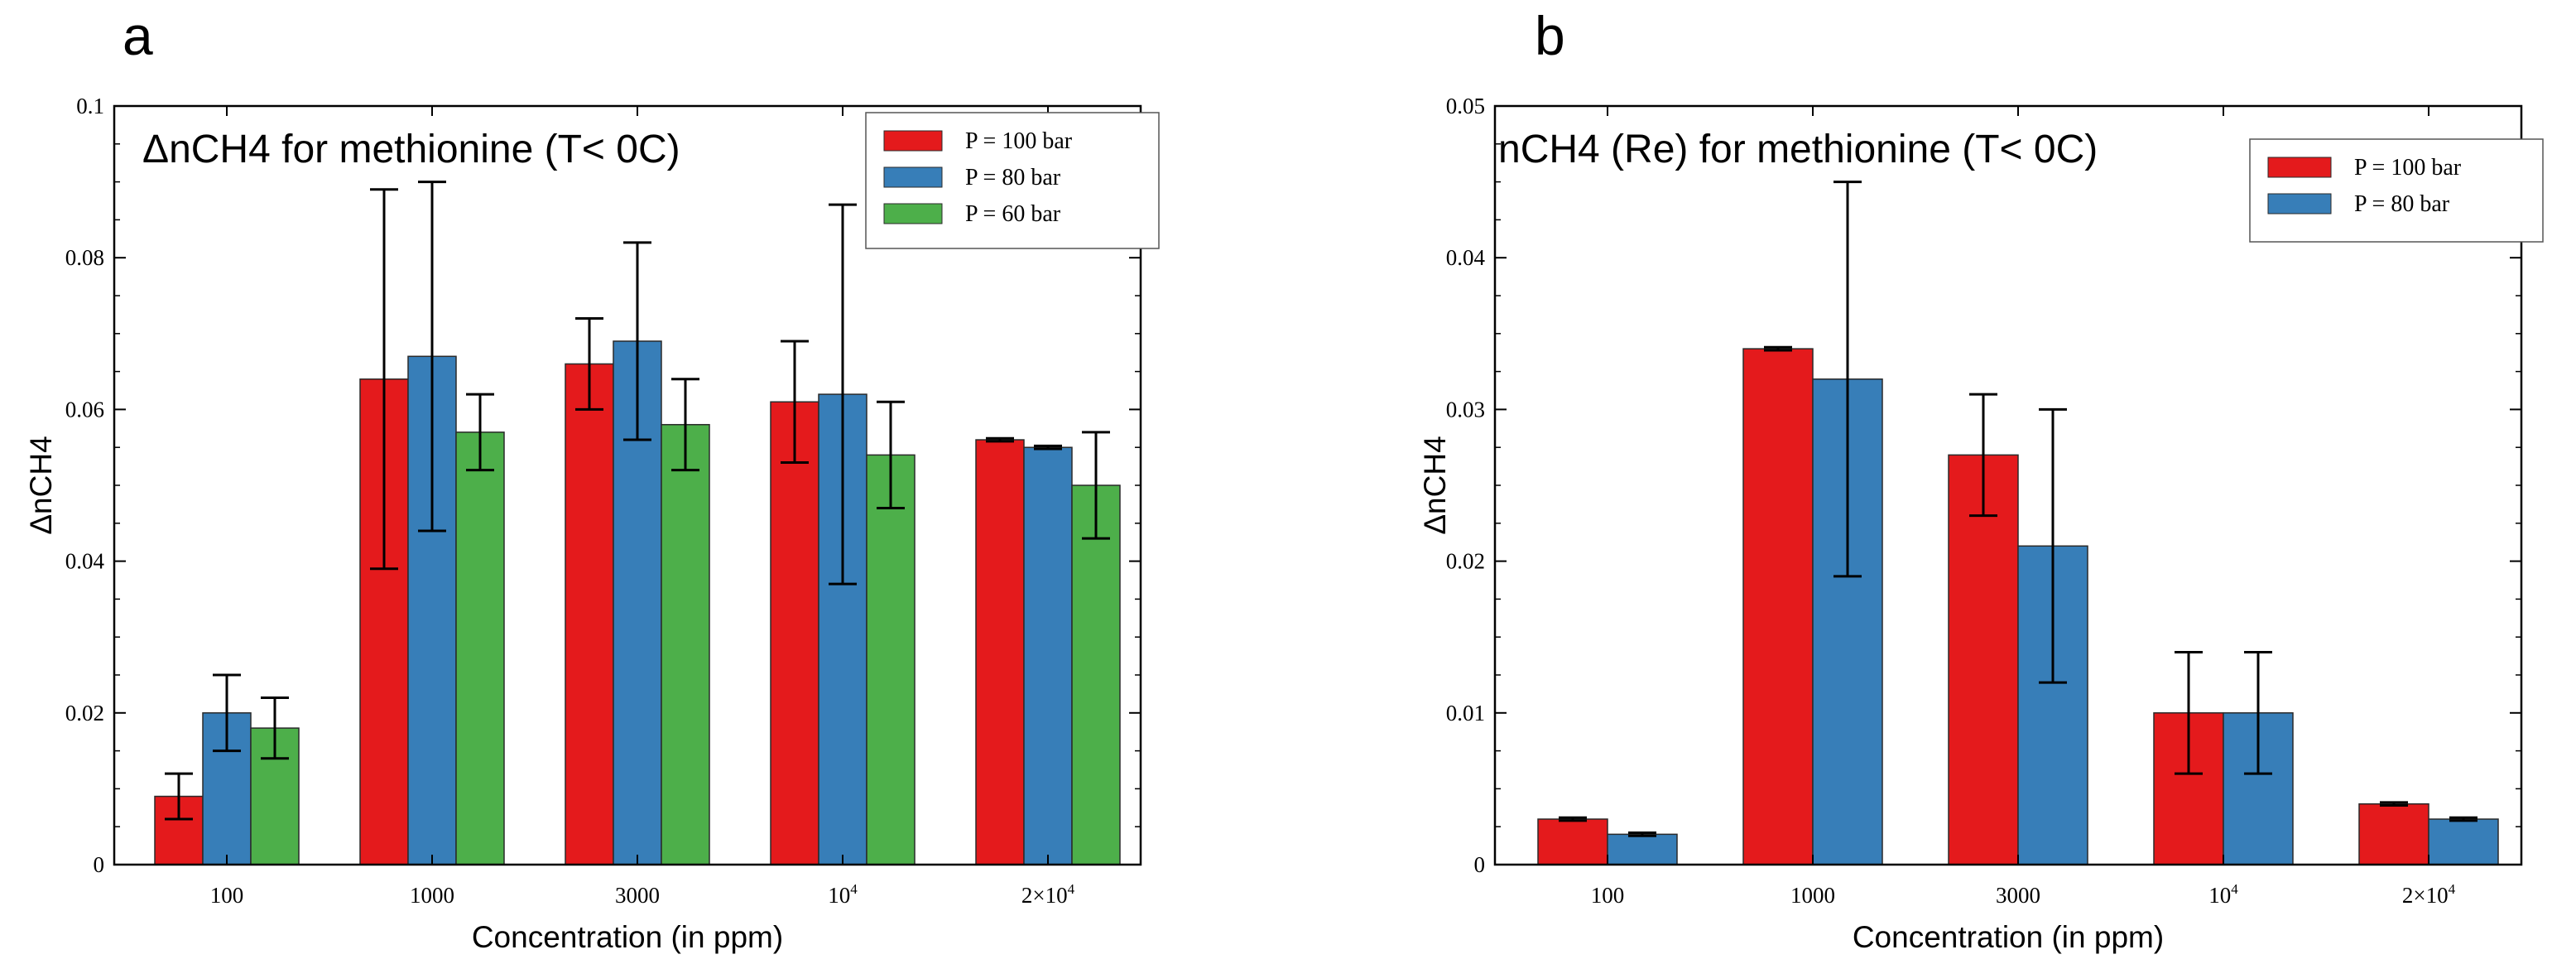 This screenshot has height=964, width=2576. I want to click on y-tick-label: 0.05, so click(1465, 106).